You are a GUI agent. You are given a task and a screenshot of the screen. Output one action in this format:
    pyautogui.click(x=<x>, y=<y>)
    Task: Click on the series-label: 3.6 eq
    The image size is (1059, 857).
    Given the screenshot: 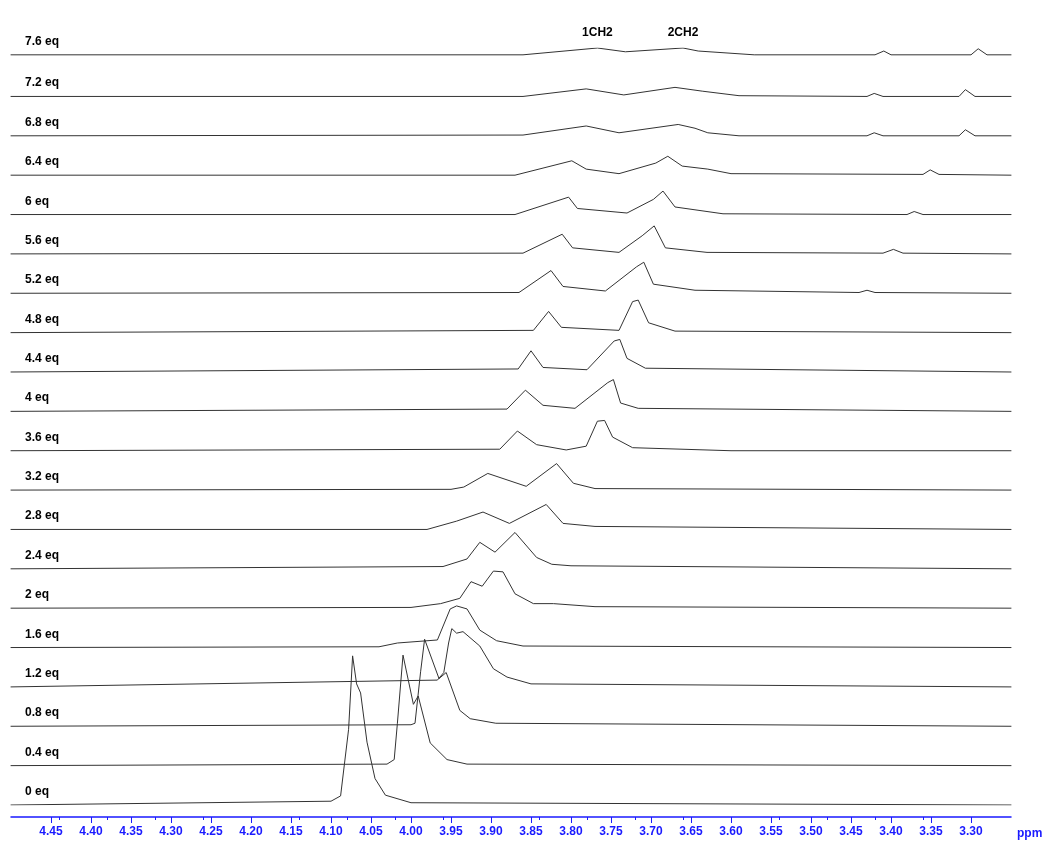 What is the action you would take?
    pyautogui.click(x=42, y=436)
    